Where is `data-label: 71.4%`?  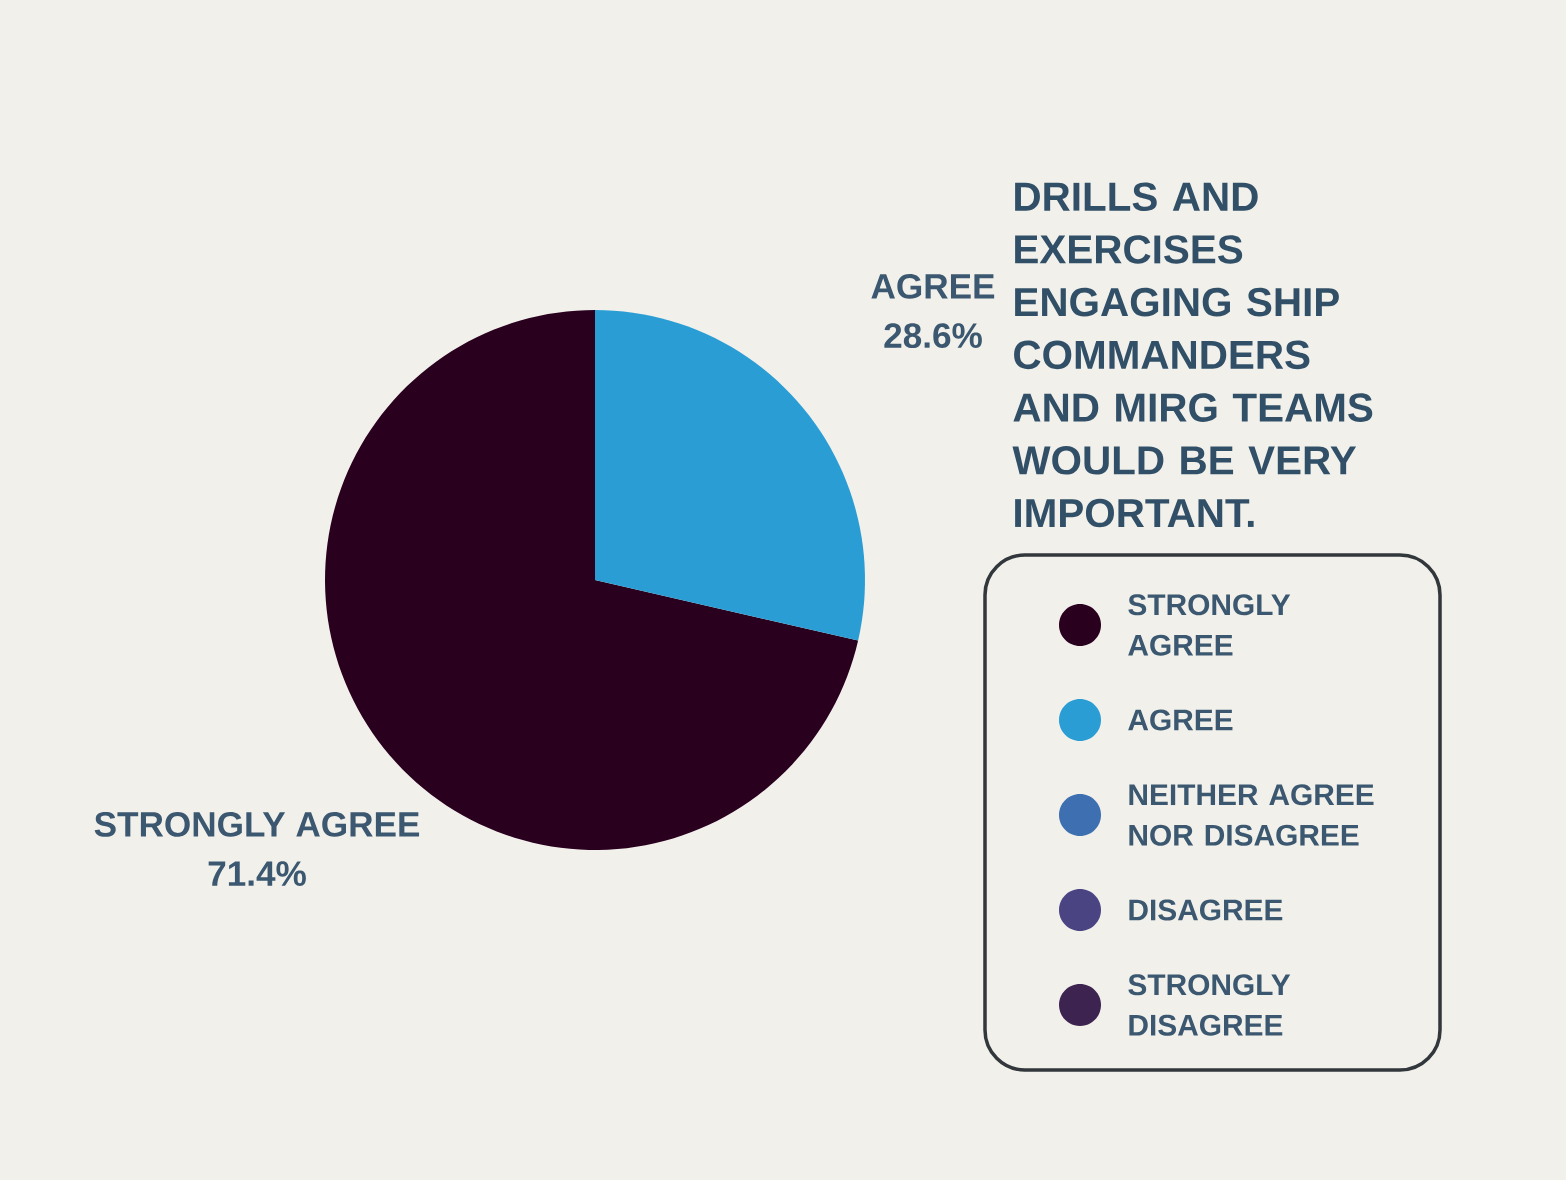
data-label: 71.4% is located at coordinates (257, 873).